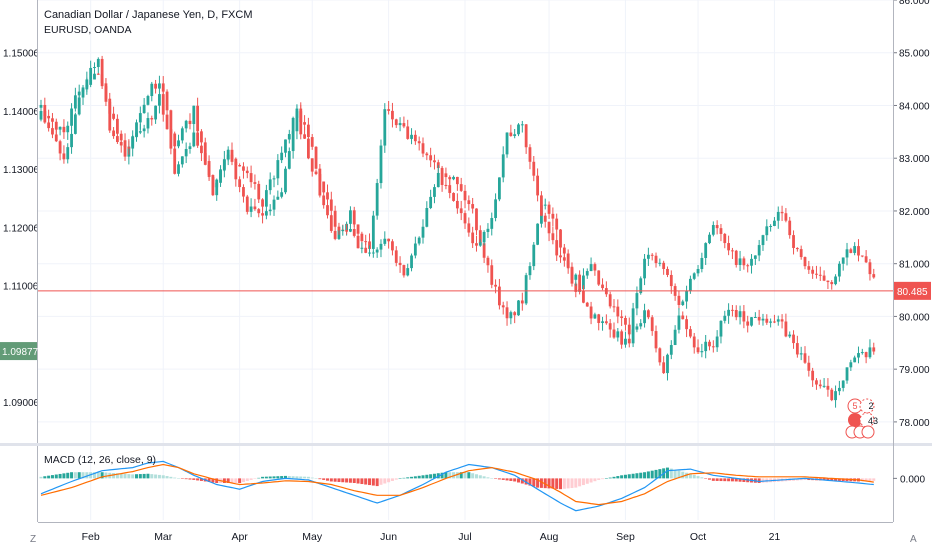 This screenshot has height=555, width=932. What do you see at coordinates (33, 539) in the screenshot?
I see `timezone-toggle: Z` at bounding box center [33, 539].